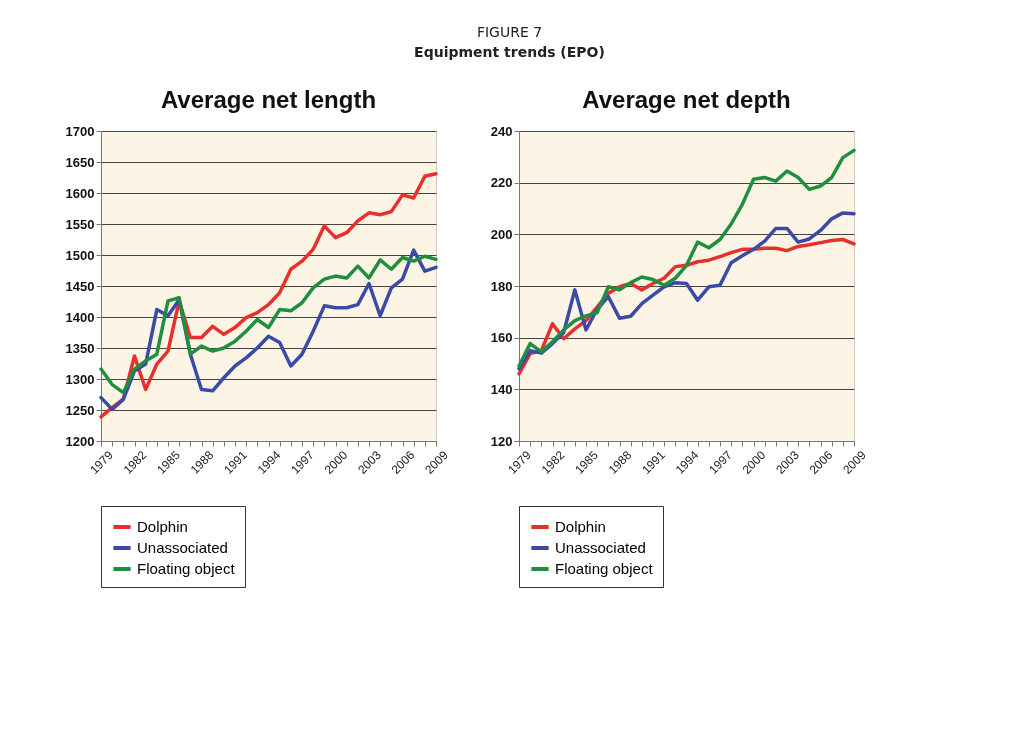 This screenshot has width=1019, height=729. What do you see at coordinates (80, 410) in the screenshot?
I see `y-tick-label: 1250` at bounding box center [80, 410].